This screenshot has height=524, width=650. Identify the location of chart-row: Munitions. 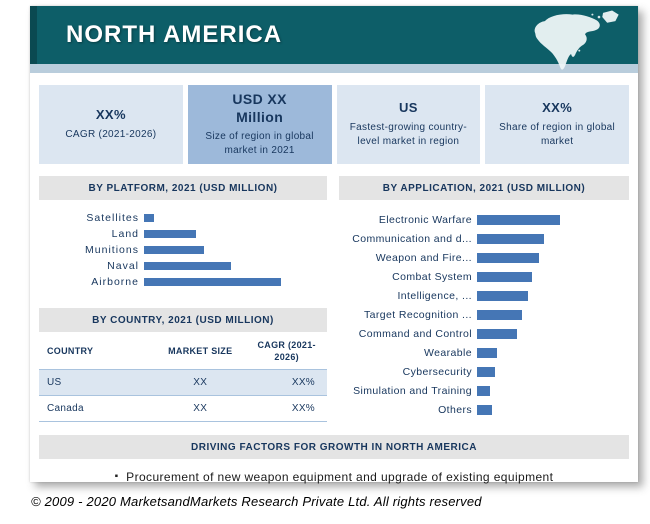
(183, 250).